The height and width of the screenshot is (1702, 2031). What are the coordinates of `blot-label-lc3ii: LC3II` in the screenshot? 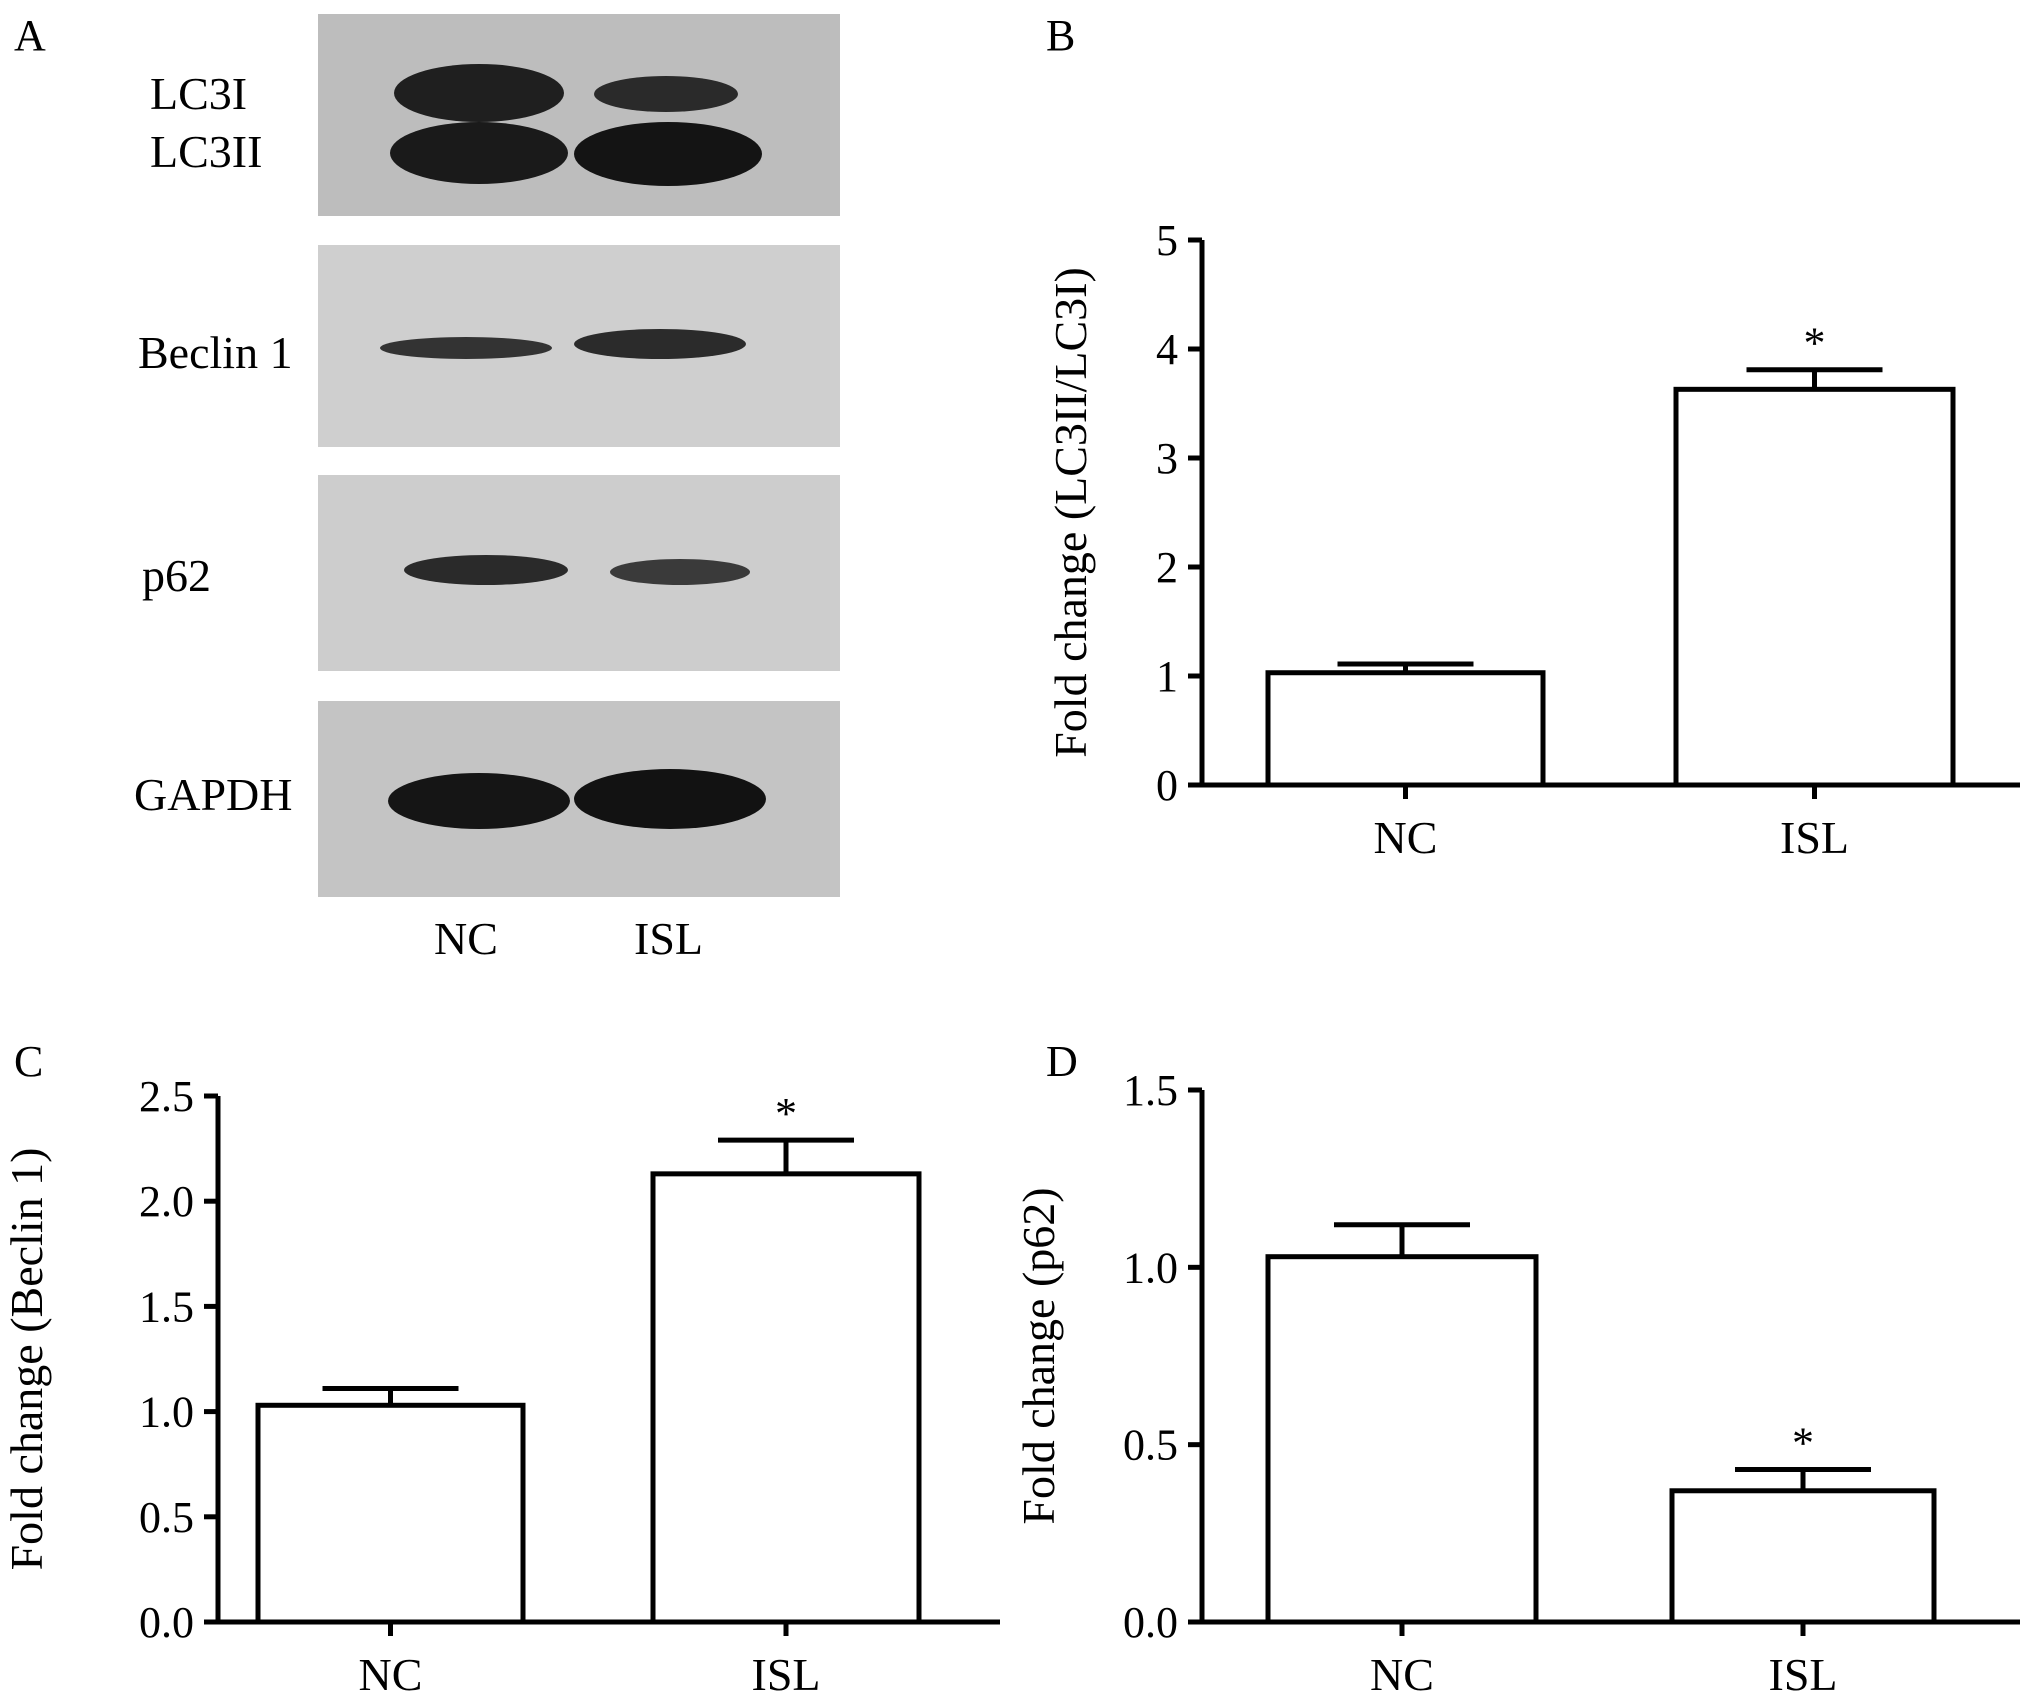 It's located at (206, 151).